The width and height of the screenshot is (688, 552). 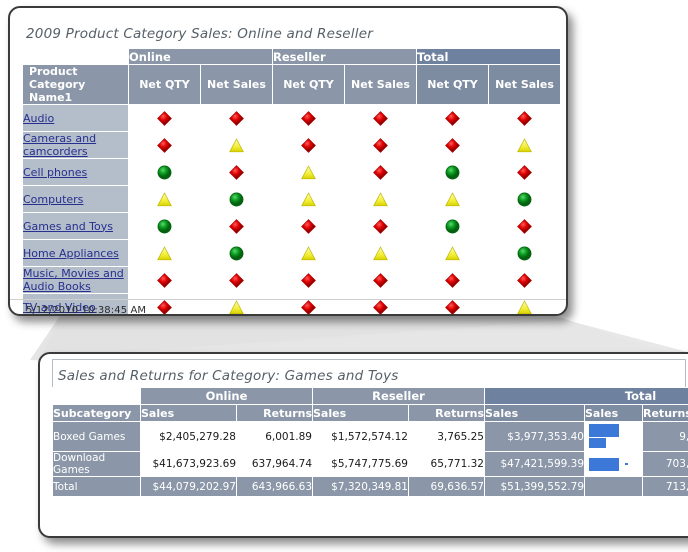 I want to click on bottom-group-header-blank, so click(x=96, y=396).